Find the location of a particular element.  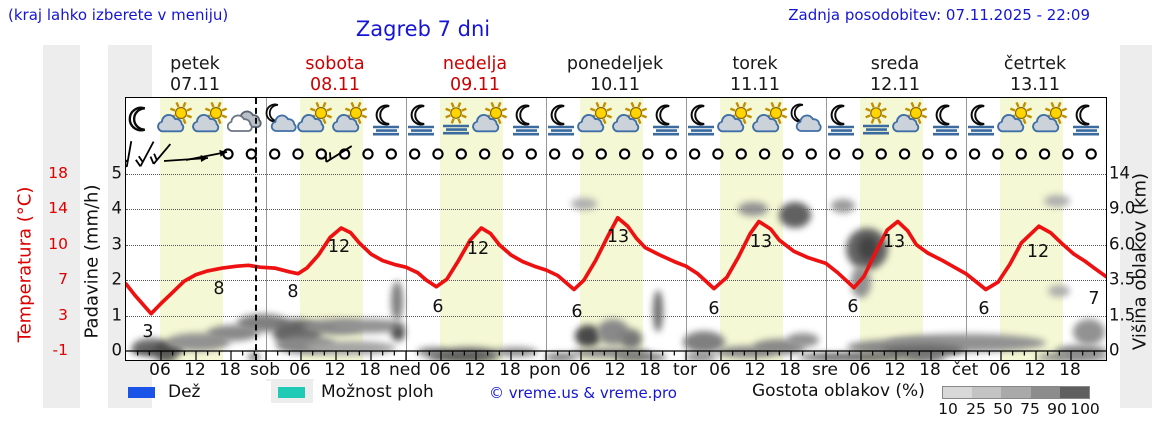

density-tick-label: 100 is located at coordinates (1085, 409).